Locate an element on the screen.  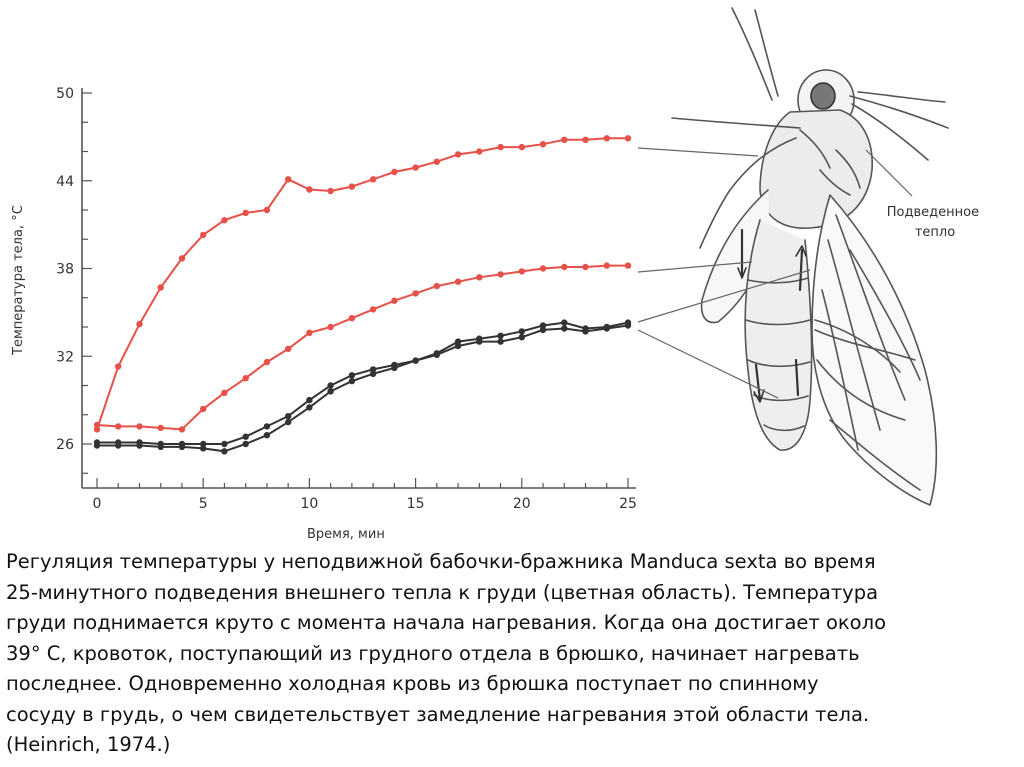
x-tick-label: 10 is located at coordinates (309, 504).